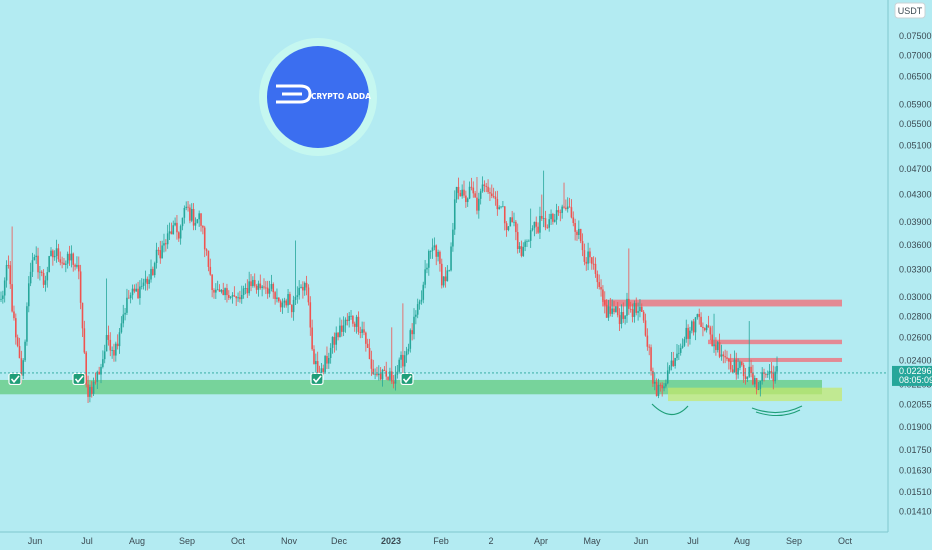 This screenshot has width=932, height=550. I want to click on x-tick-label: Oct, so click(845, 541).